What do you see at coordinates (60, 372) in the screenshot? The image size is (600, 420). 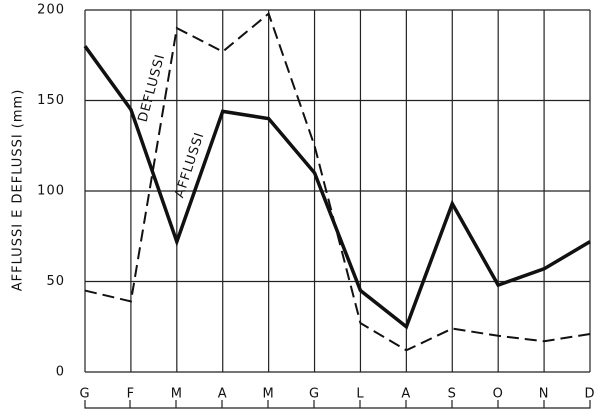 I see `y-tick-label: 0` at bounding box center [60, 372].